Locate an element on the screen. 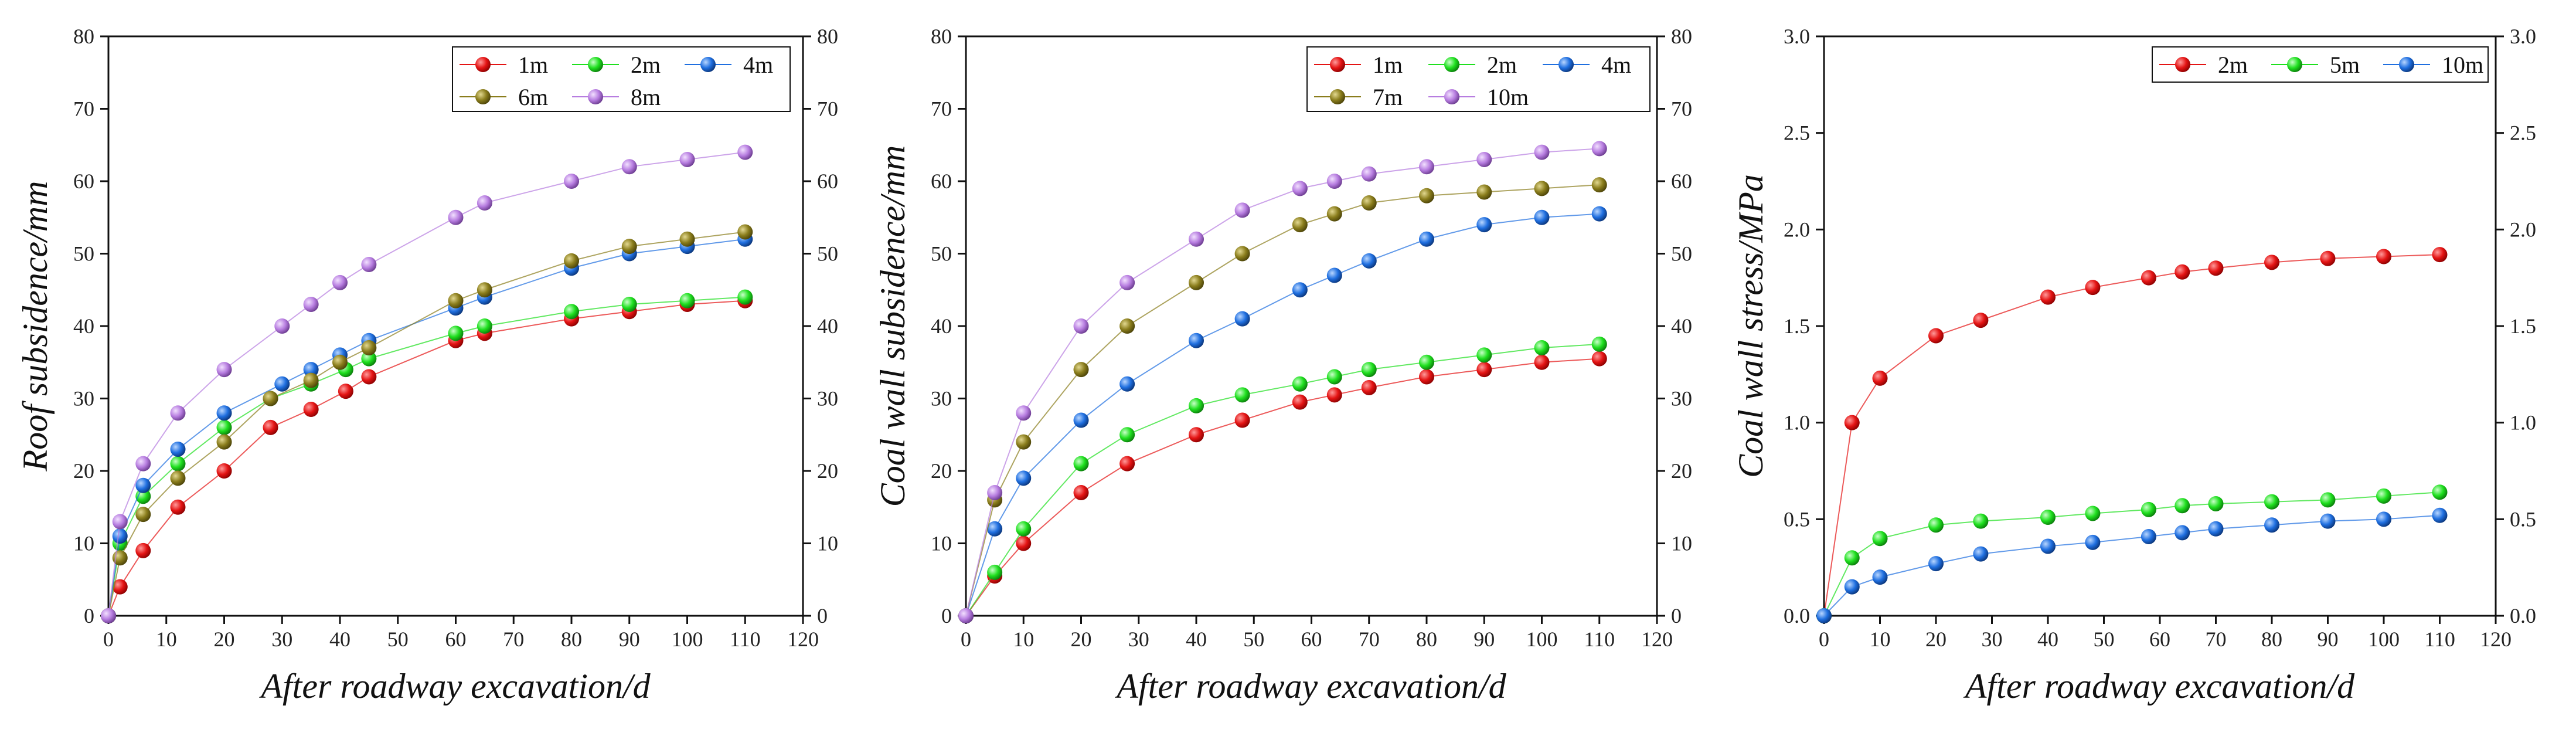 The height and width of the screenshot is (736, 2576). y-tick-label-right: 1.5 is located at coordinates (2523, 326).